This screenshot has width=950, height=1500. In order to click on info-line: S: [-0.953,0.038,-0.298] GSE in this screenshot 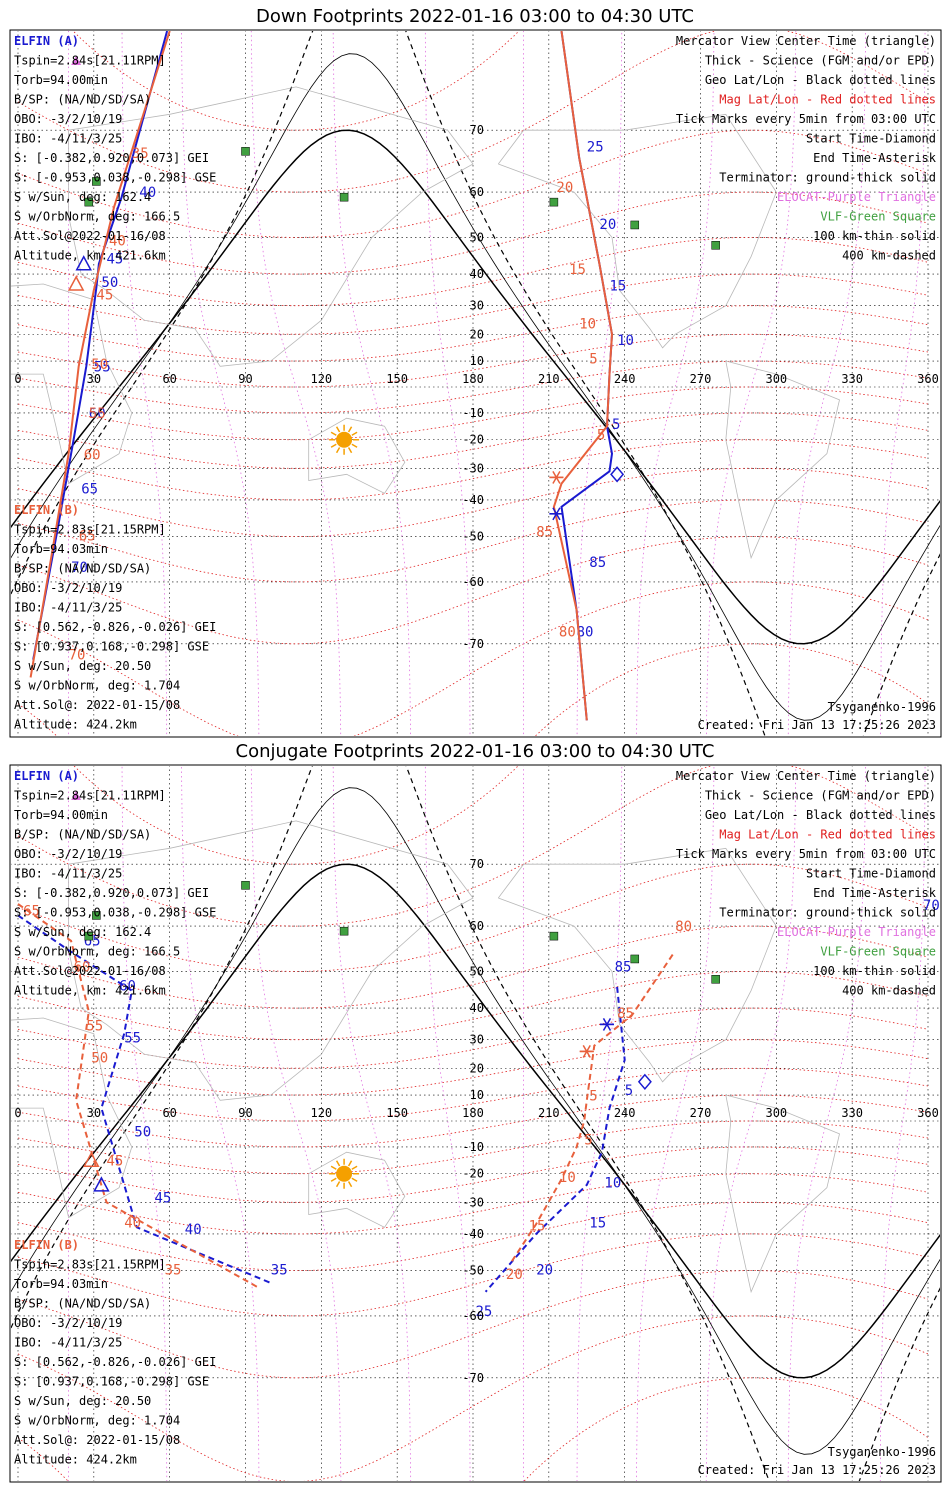, I will do `click(115, 913)`.